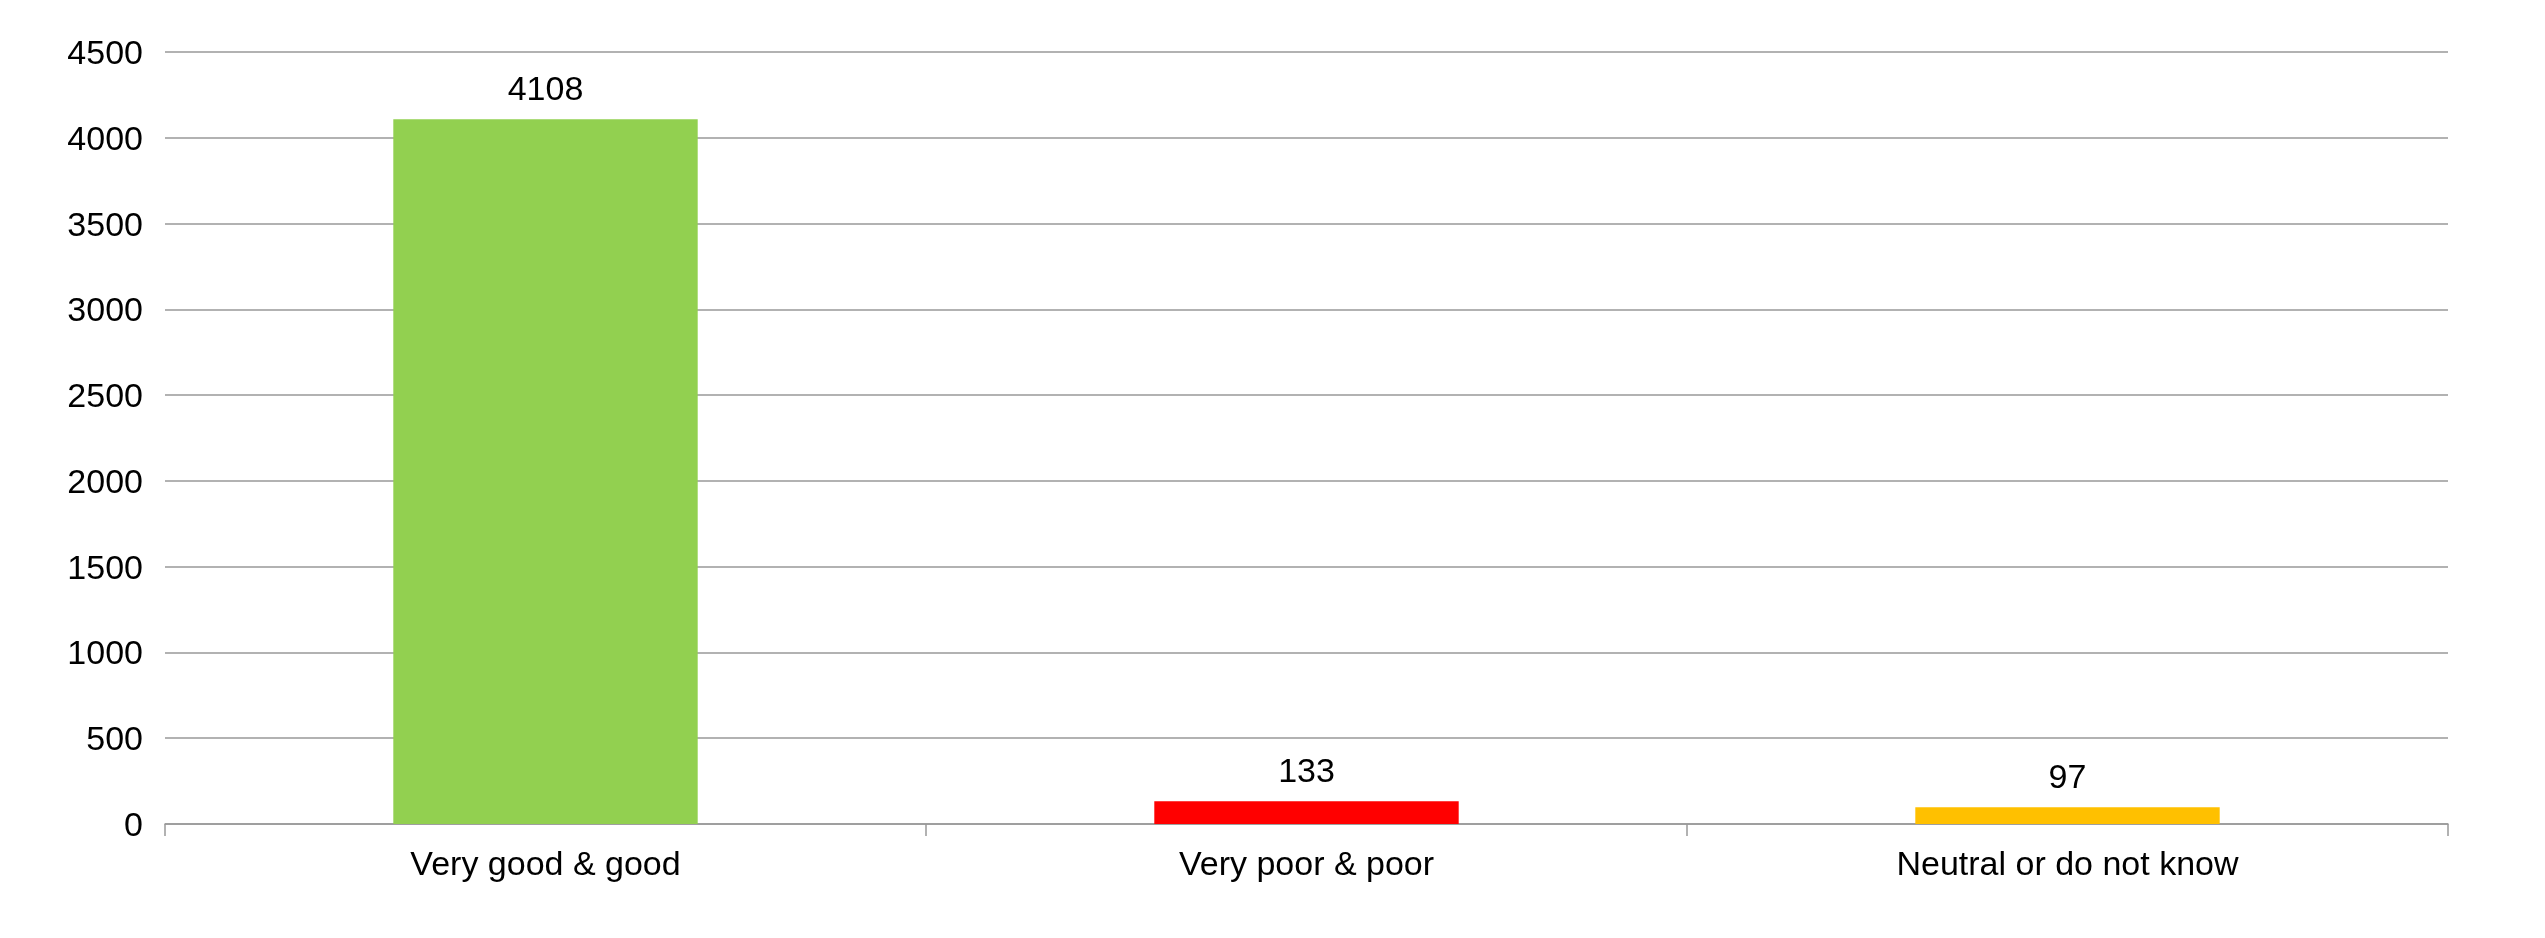 The height and width of the screenshot is (938, 2545). Describe the element at coordinates (105, 52) in the screenshot. I see `y-tick-label: 4500` at that location.